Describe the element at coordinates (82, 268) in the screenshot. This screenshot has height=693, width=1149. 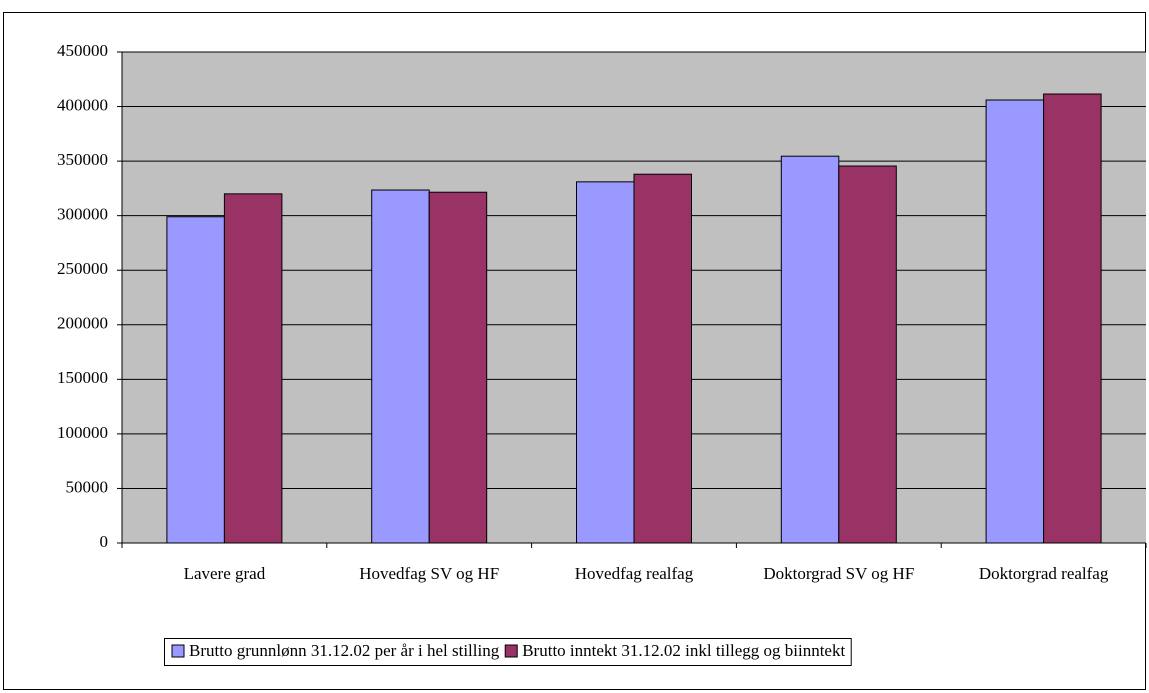
I see `y-tick-label: 250000` at that location.